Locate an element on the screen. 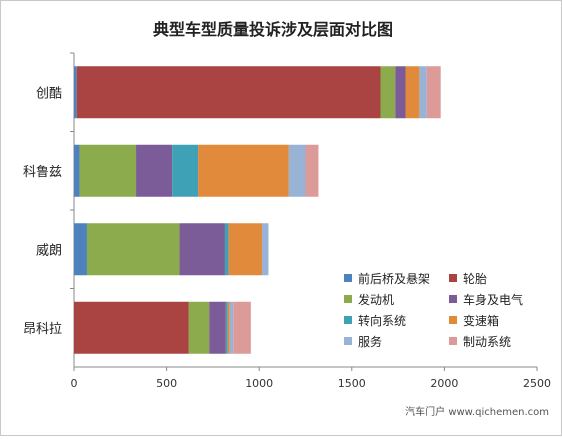 The image size is (562, 439). x-tick-label: 0 is located at coordinates (74, 383).